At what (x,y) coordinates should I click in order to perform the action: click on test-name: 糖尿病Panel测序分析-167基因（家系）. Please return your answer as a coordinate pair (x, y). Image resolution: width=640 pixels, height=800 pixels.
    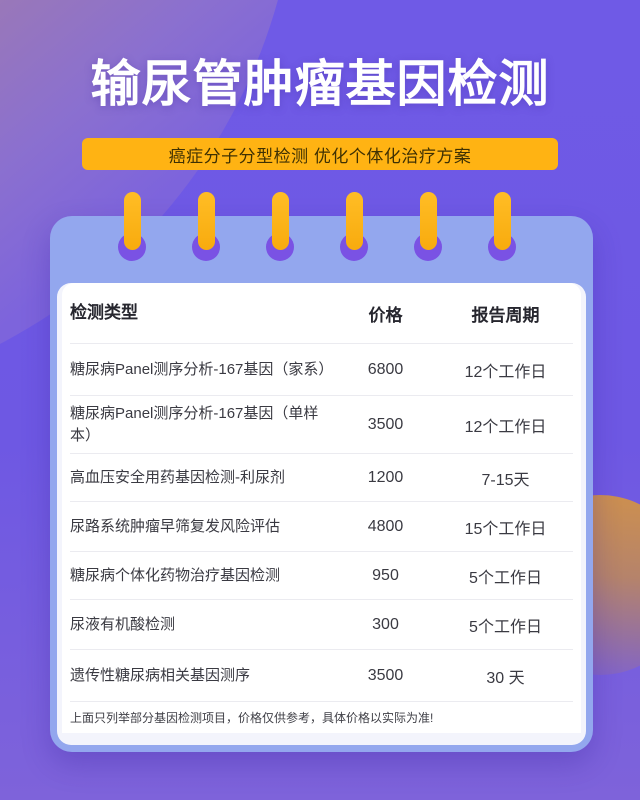
    Looking at the image, I should click on (202, 369).